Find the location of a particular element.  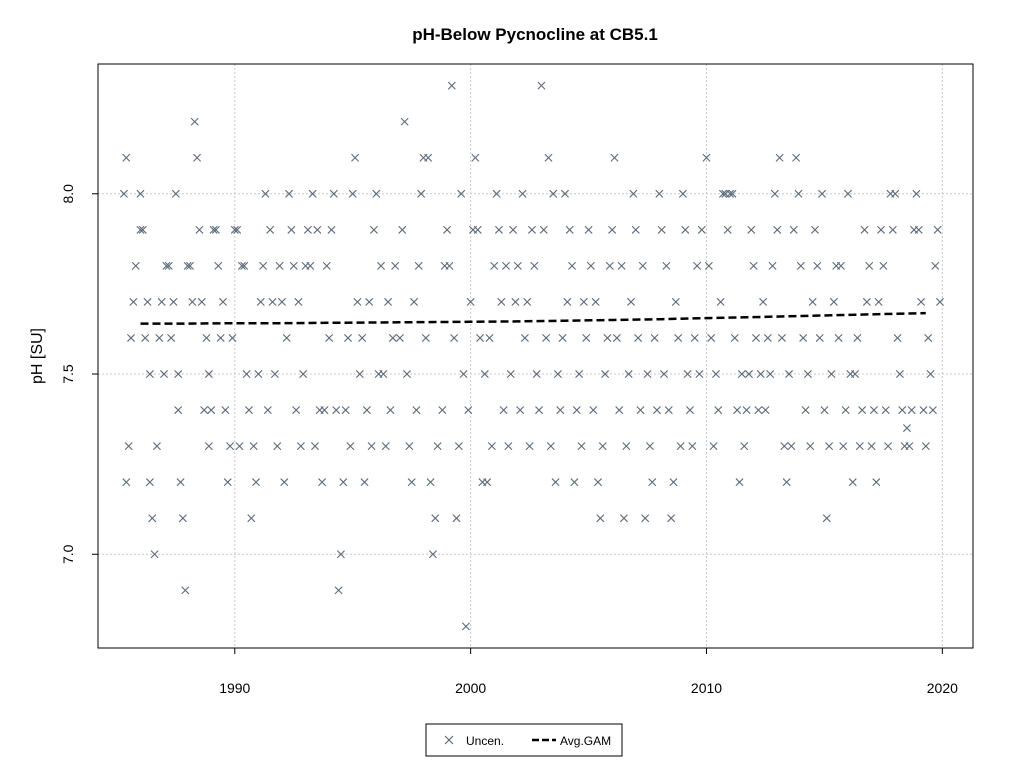

legend: Uncen. Avg.GAM is located at coordinates (524, 740).